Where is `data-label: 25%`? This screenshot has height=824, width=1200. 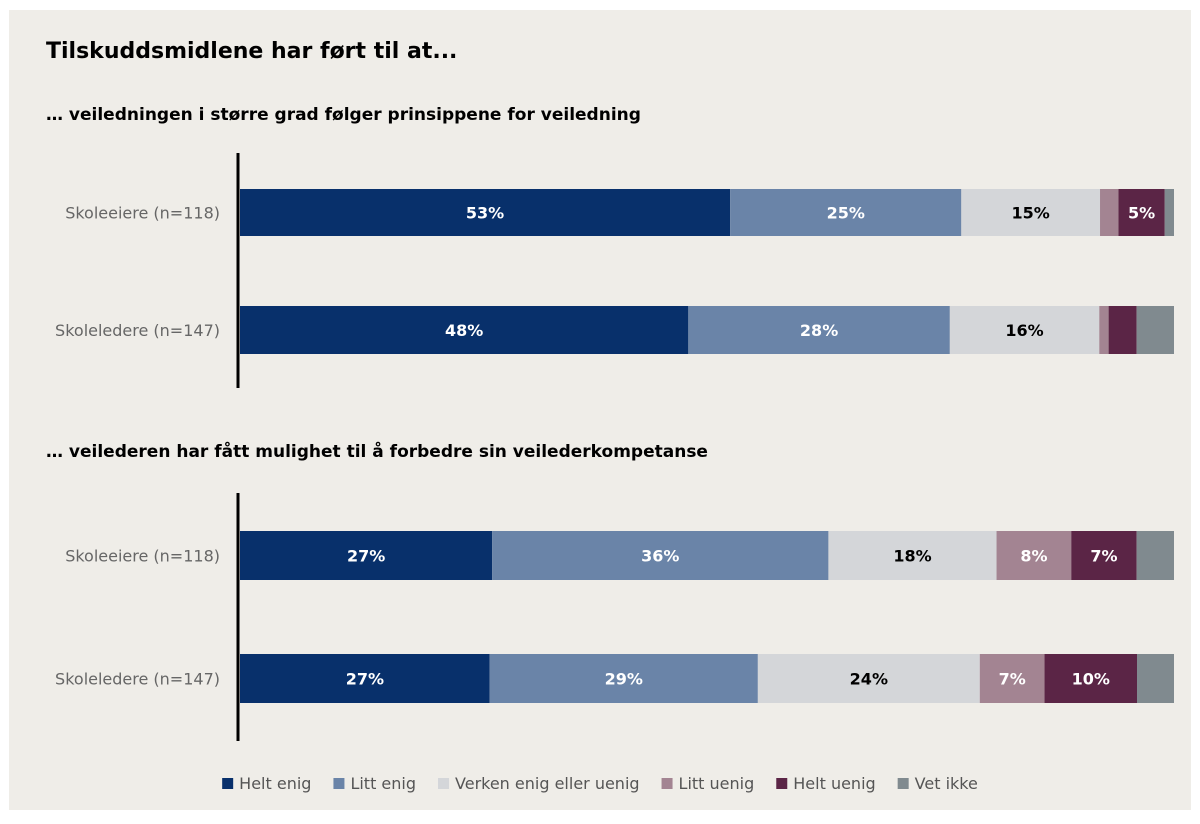 data-label: 25% is located at coordinates (846, 213).